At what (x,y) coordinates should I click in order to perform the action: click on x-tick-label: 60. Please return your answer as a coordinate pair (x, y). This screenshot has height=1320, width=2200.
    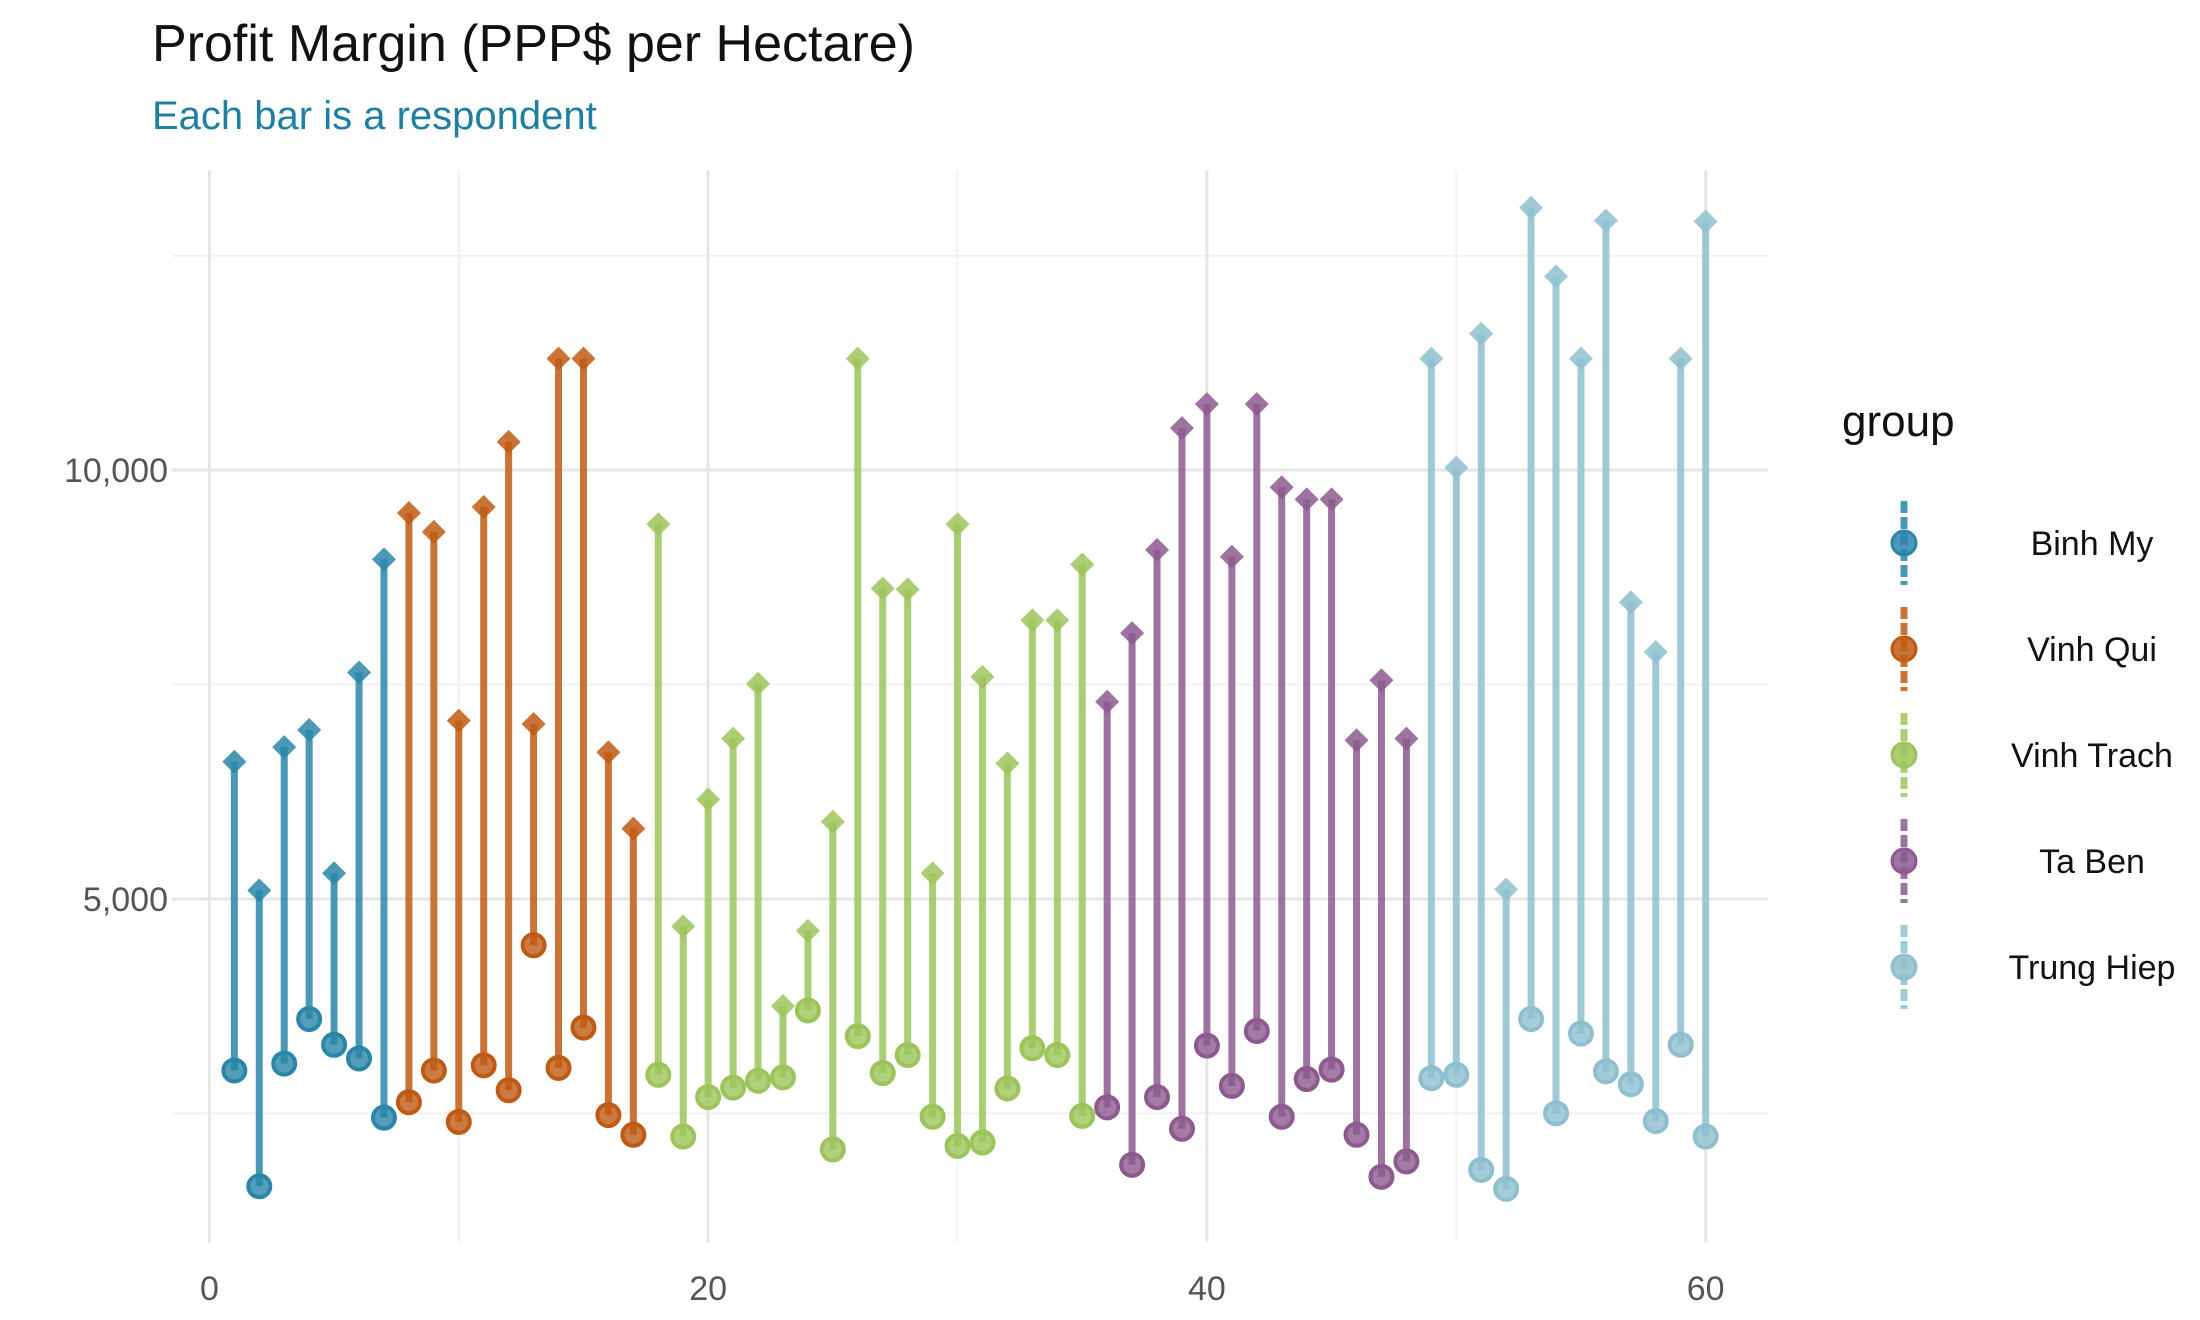
    Looking at the image, I should click on (1706, 1289).